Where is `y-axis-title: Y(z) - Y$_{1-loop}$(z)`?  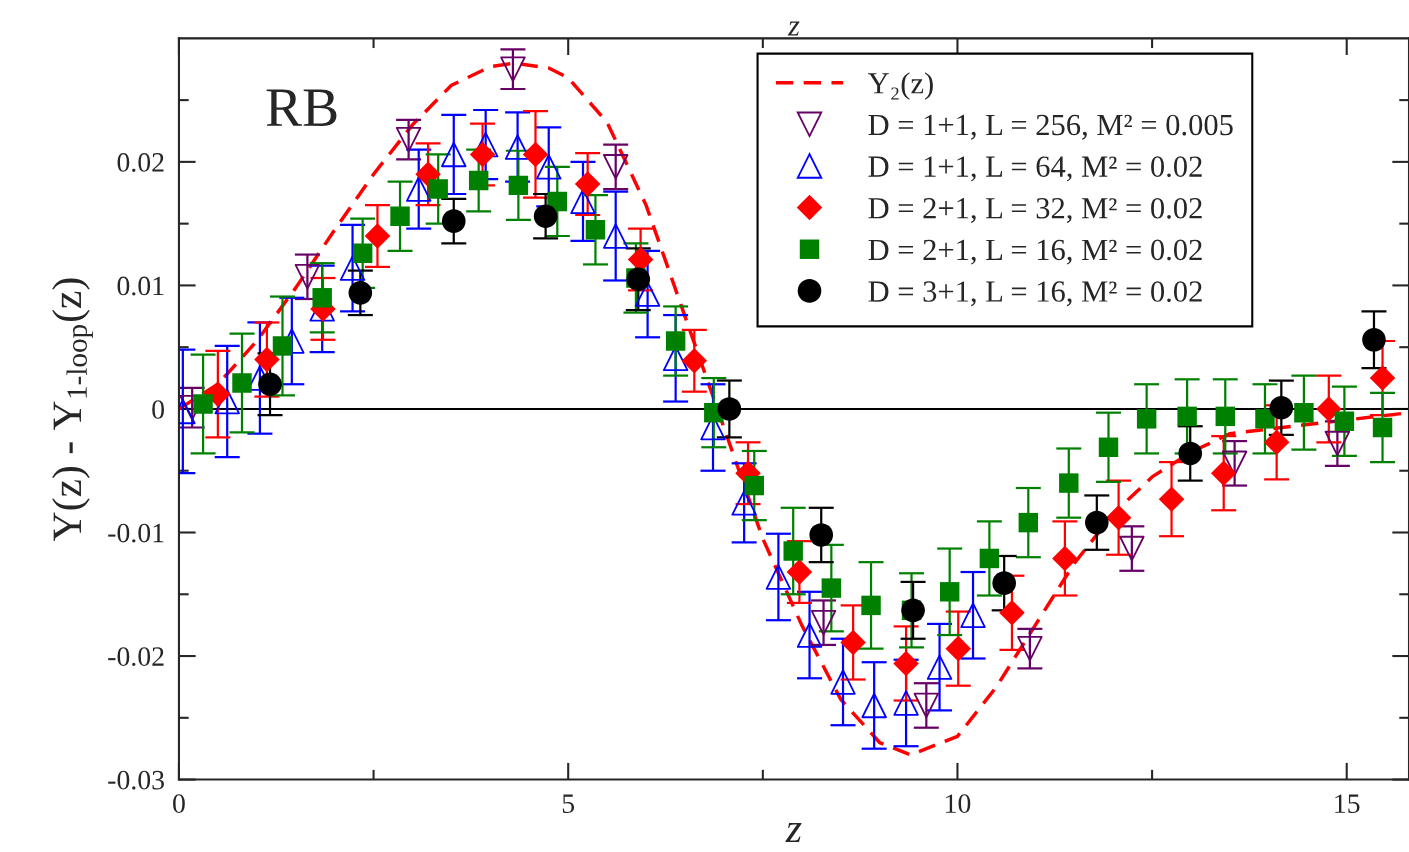
y-axis-title: Y(z) - Y$_{1-loop}$(z) is located at coordinates (72, 409).